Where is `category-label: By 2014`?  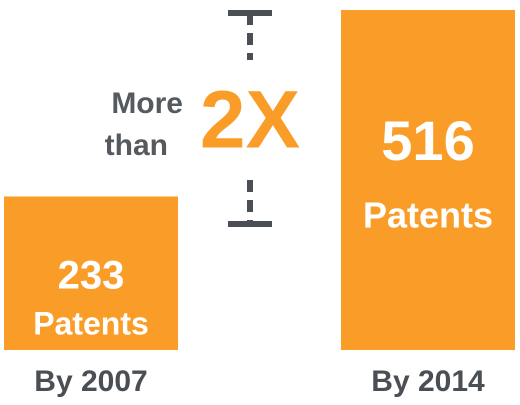 category-label: By 2014 is located at coordinates (428, 381).